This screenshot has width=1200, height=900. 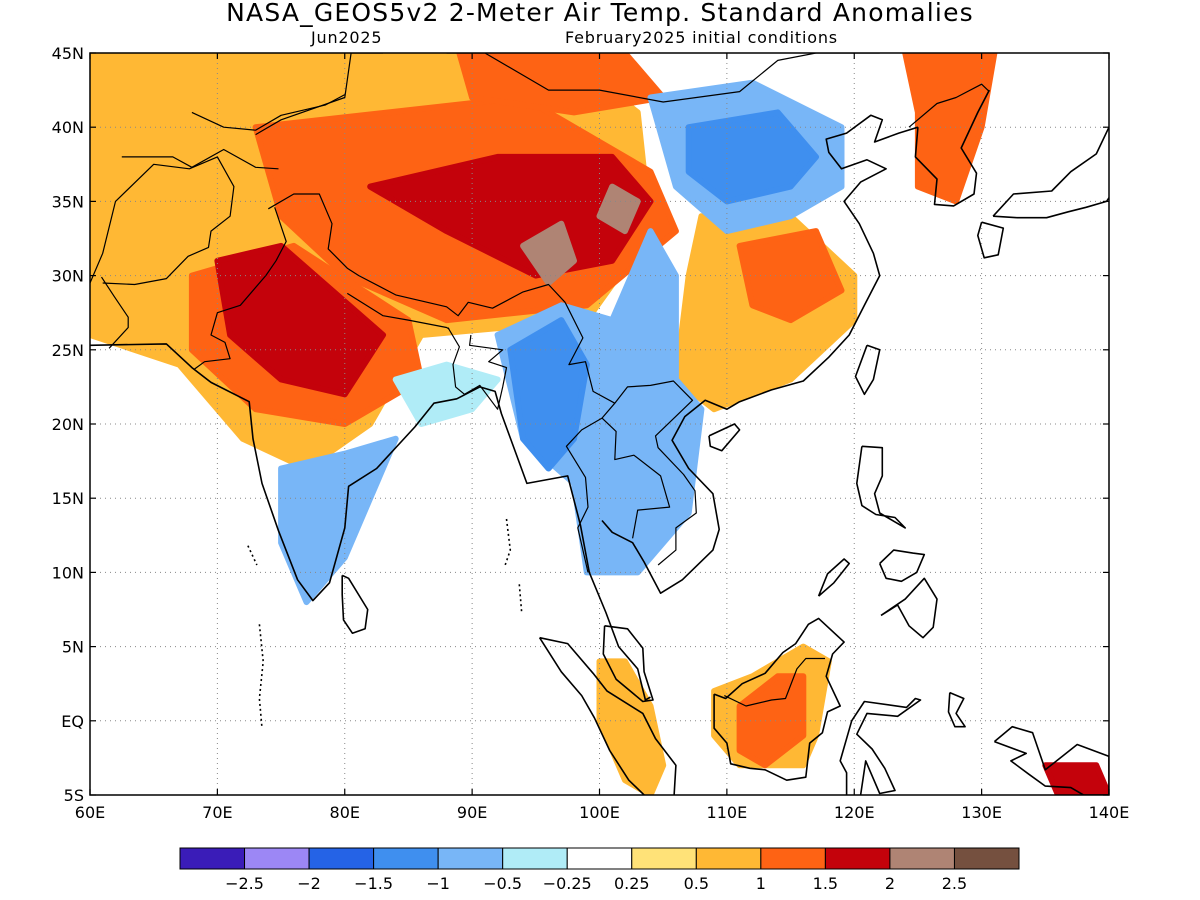 What do you see at coordinates (956, 709) in the screenshot?
I see `halmahera` at bounding box center [956, 709].